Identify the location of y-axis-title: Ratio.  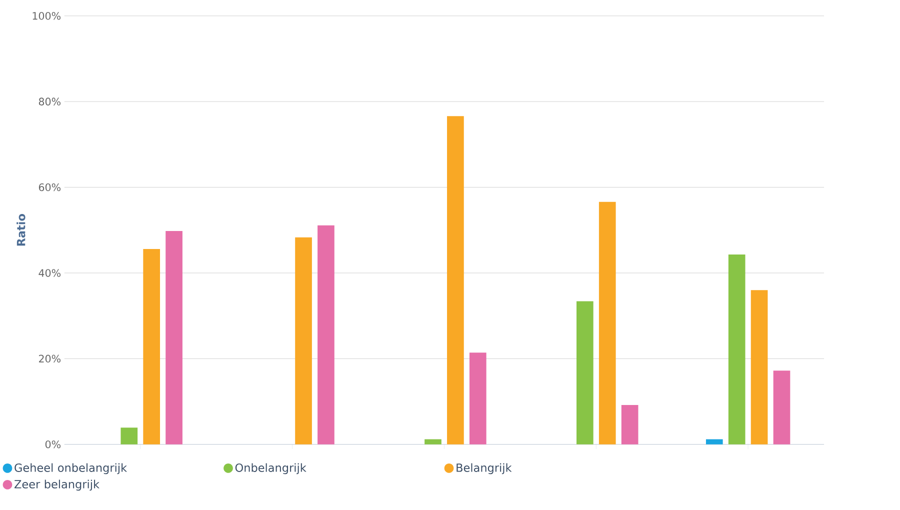
(21, 230).